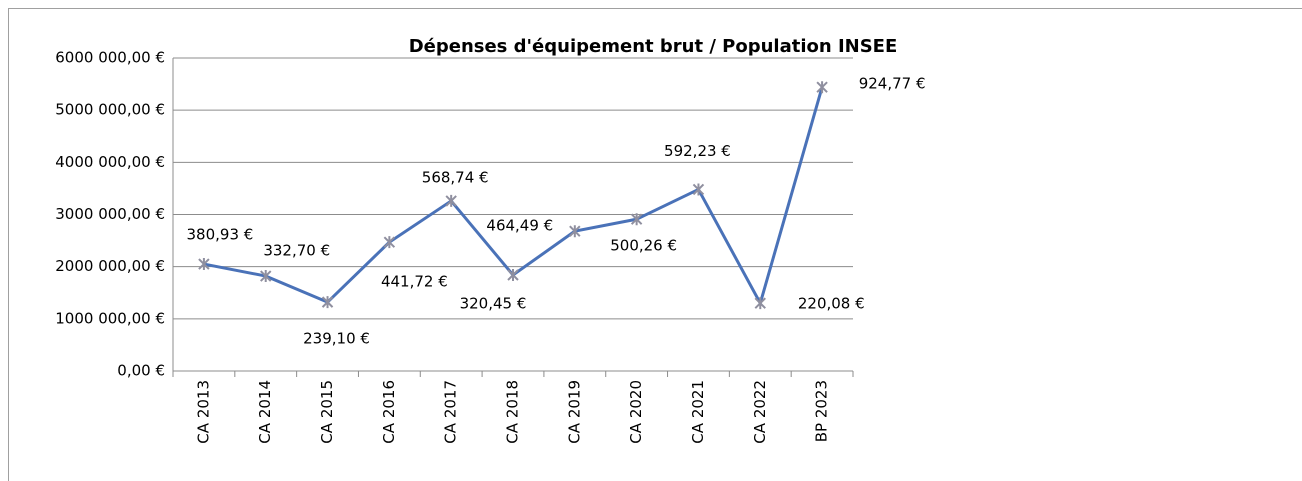 This screenshot has height=481, width=1302. What do you see at coordinates (455, 177) in the screenshot?
I see `data-label: 568,74 €` at bounding box center [455, 177].